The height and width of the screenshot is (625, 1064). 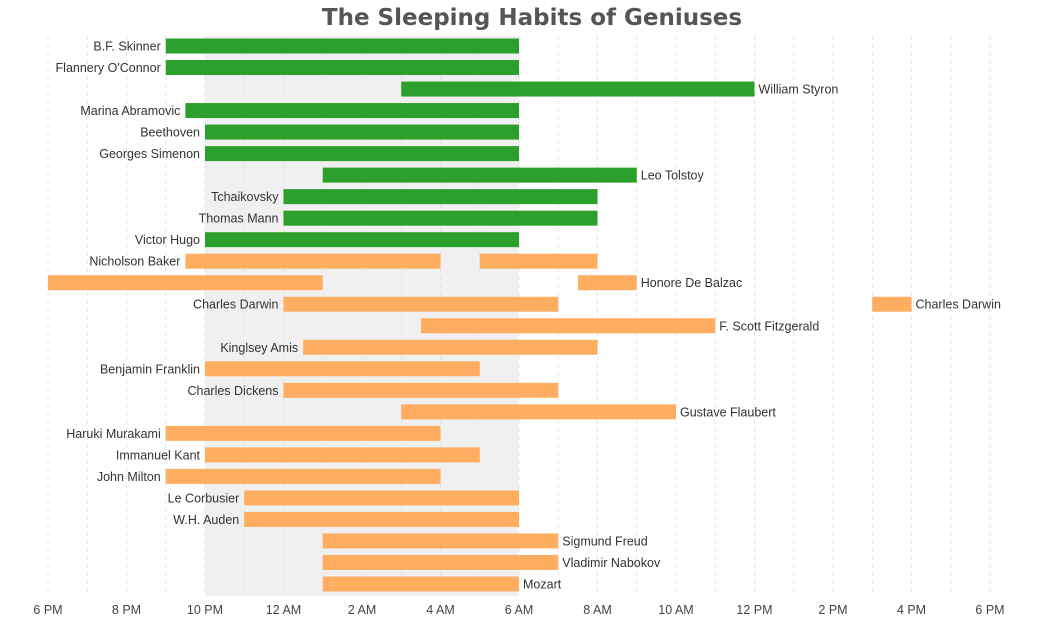 I want to click on person-label: Charles Dickens, so click(x=232, y=391).